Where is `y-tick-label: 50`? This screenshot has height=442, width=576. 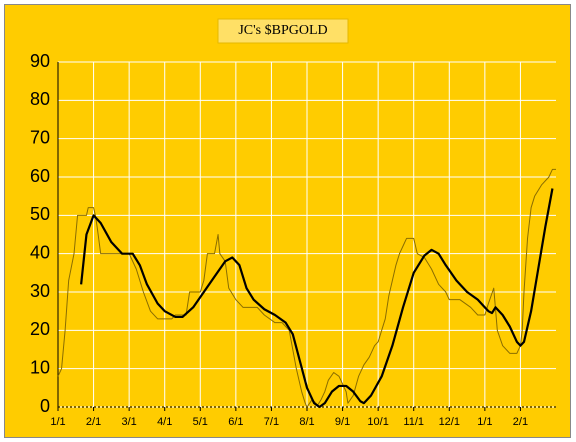
y-tick-label: 50 is located at coordinates (40, 214).